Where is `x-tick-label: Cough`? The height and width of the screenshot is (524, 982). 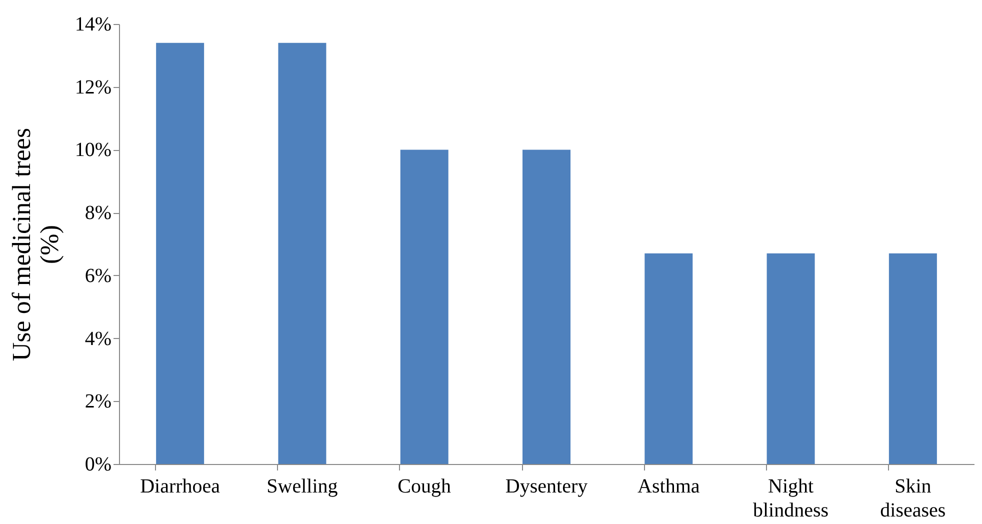 x-tick-label: Cough is located at coordinates (425, 487).